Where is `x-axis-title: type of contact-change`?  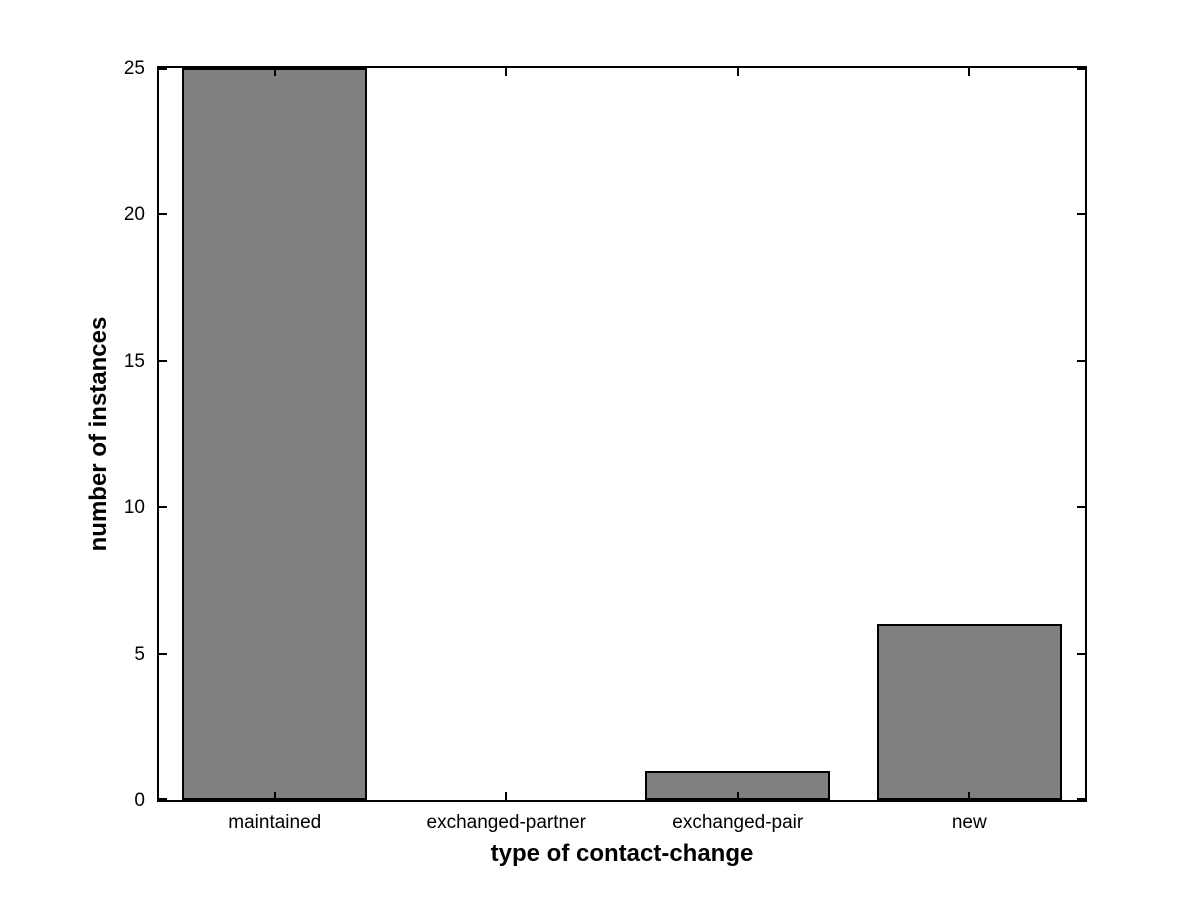
x-axis-title: type of contact-change is located at coordinates (622, 853).